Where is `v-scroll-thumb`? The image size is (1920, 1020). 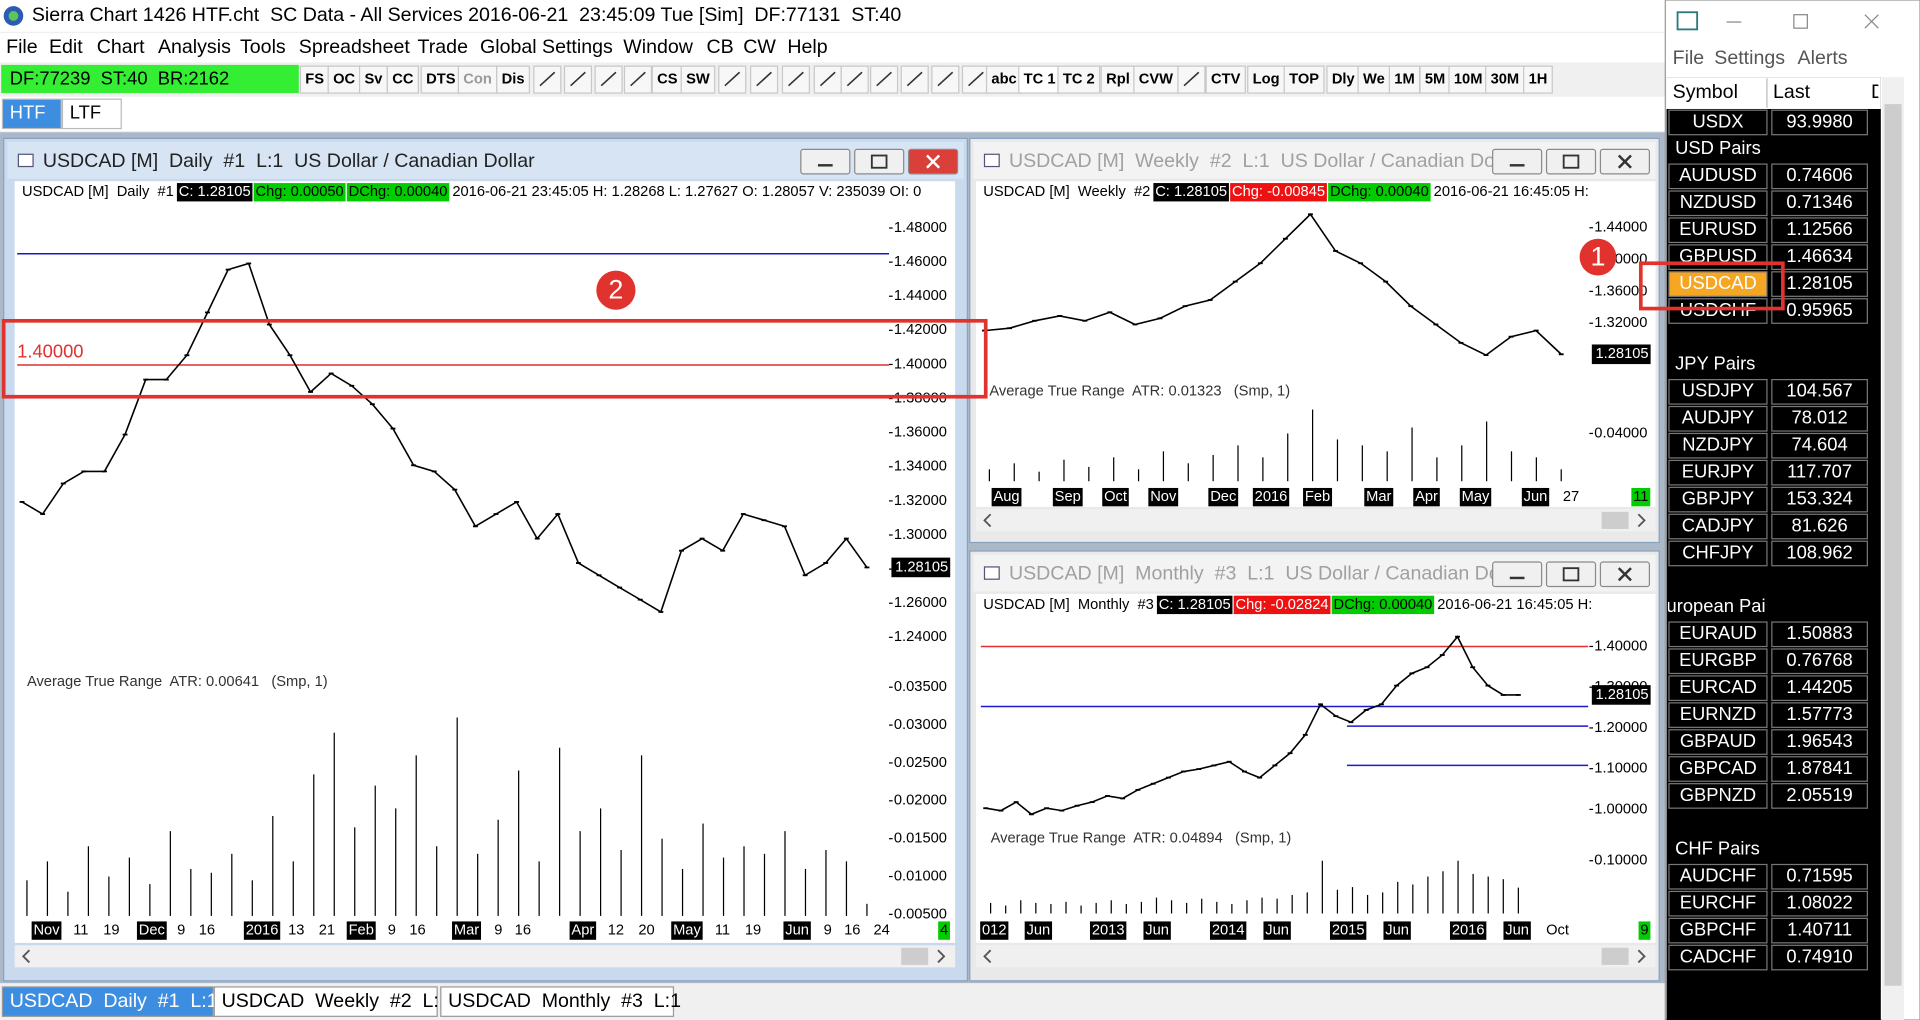 v-scroll-thumb is located at coordinates (1893, 545).